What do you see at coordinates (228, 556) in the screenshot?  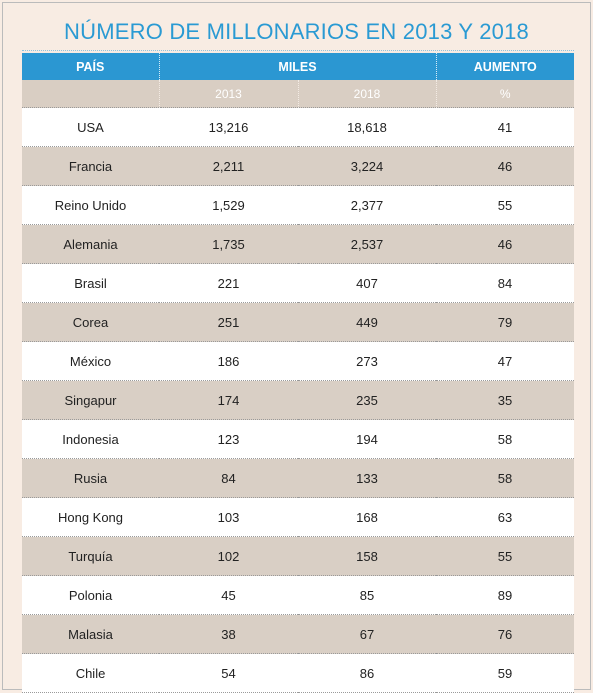 I see `value-2013-cell: 102` at bounding box center [228, 556].